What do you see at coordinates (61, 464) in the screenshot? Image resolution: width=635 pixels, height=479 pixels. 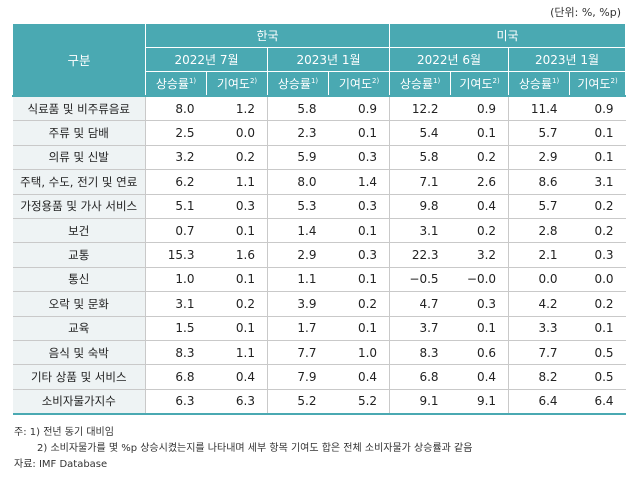 I see `source-note: 자료: IMF Database` at bounding box center [61, 464].